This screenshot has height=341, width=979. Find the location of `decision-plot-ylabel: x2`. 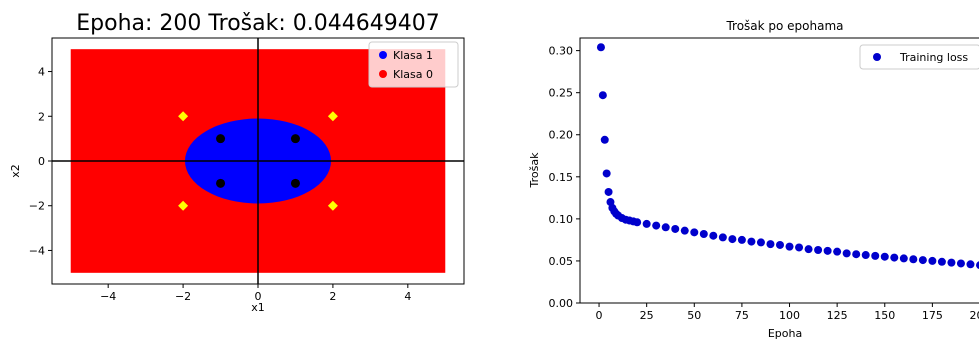

decision-plot-ylabel: x2 is located at coordinates (15, 171).